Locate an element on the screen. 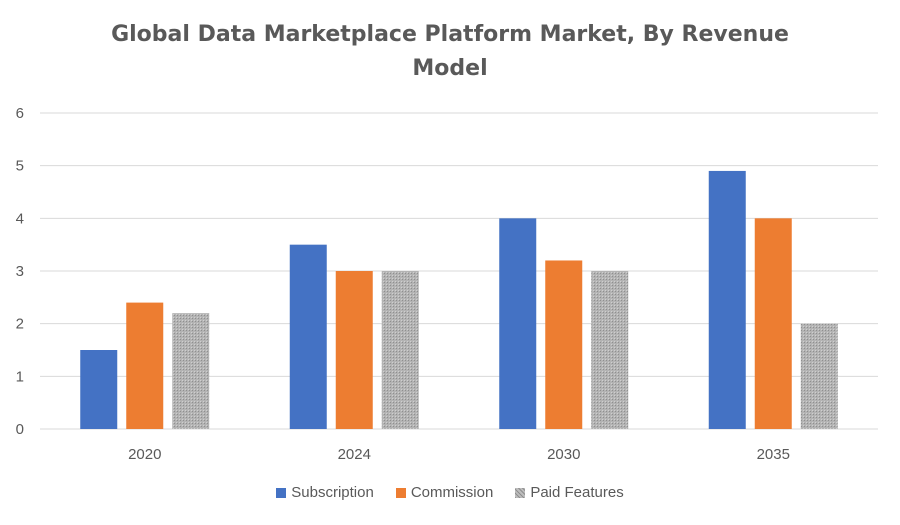 This screenshot has width=900, height=525. bar-commission-2020 is located at coordinates (145, 365).